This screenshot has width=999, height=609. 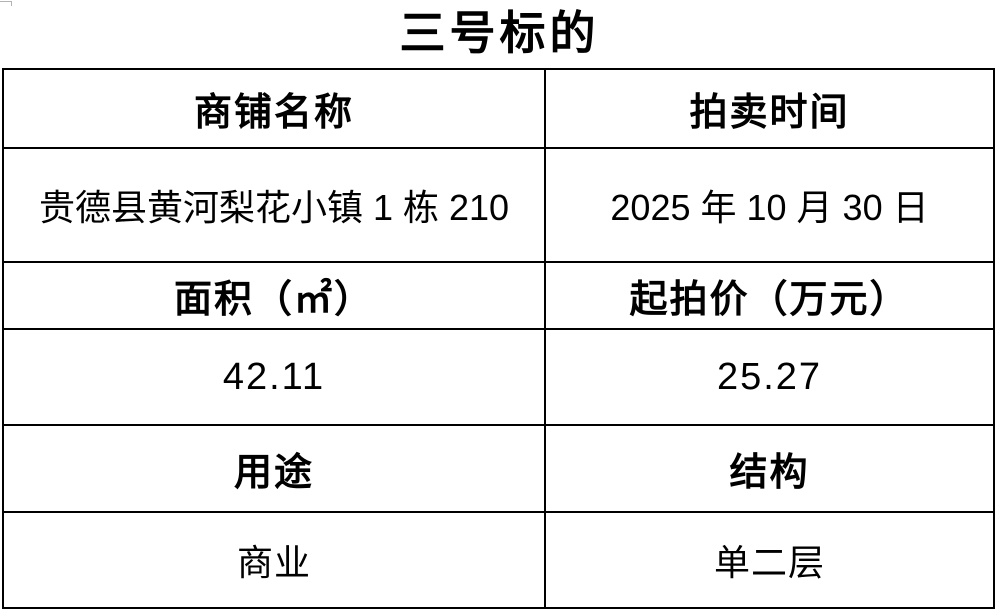 What do you see at coordinates (769, 377) in the screenshot?
I see `value-starting-price: 25.27` at bounding box center [769, 377].